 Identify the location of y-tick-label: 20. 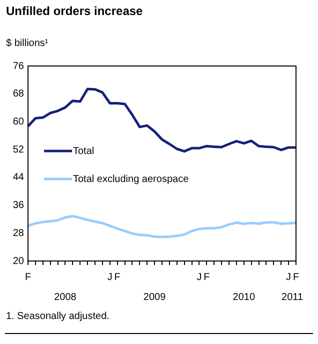
(18, 261).